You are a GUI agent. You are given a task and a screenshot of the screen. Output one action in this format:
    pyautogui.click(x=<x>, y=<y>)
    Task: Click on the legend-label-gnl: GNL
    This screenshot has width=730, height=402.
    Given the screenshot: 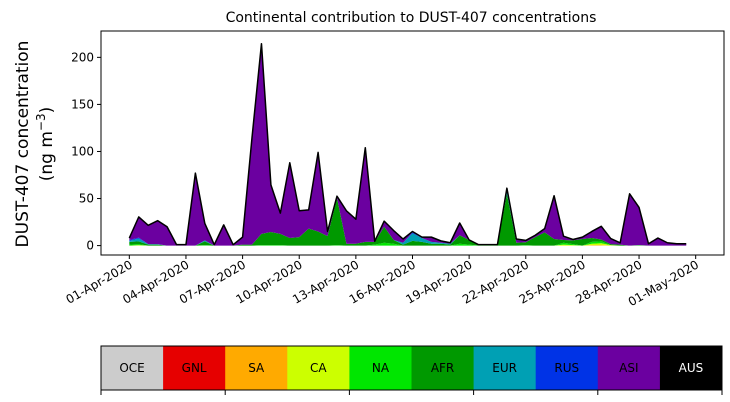 What is the action you would take?
    pyautogui.click(x=194, y=368)
    